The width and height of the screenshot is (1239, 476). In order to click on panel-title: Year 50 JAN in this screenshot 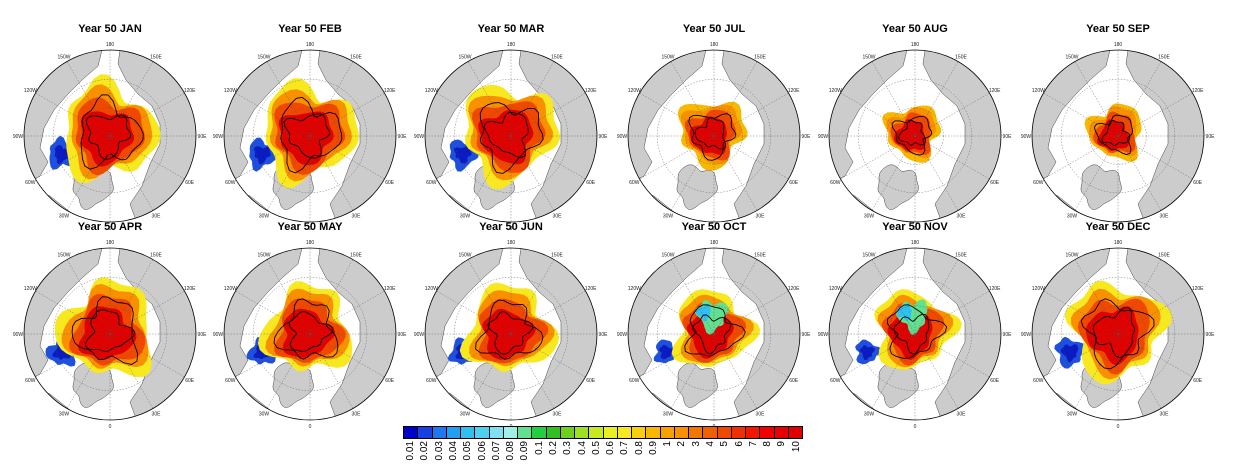, I will do `click(110, 29)`.